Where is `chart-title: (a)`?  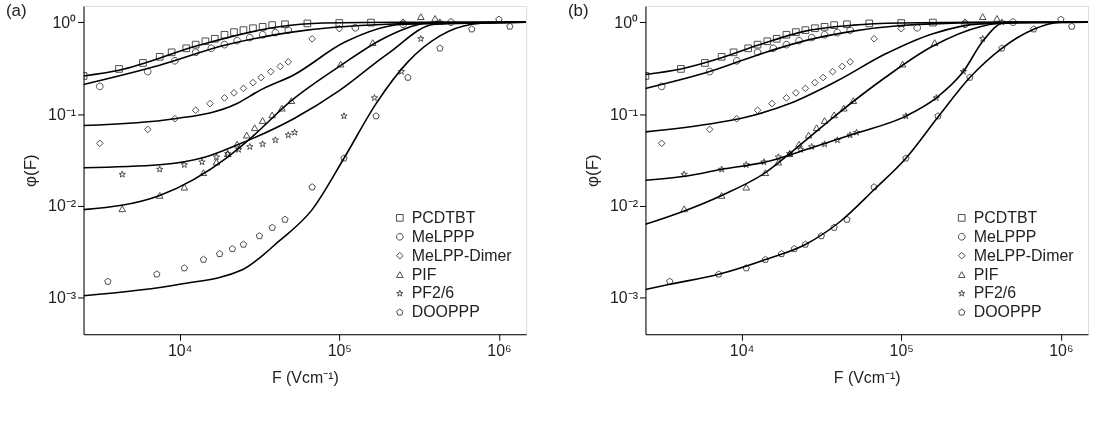 chart-title: (a) is located at coordinates (16, 10).